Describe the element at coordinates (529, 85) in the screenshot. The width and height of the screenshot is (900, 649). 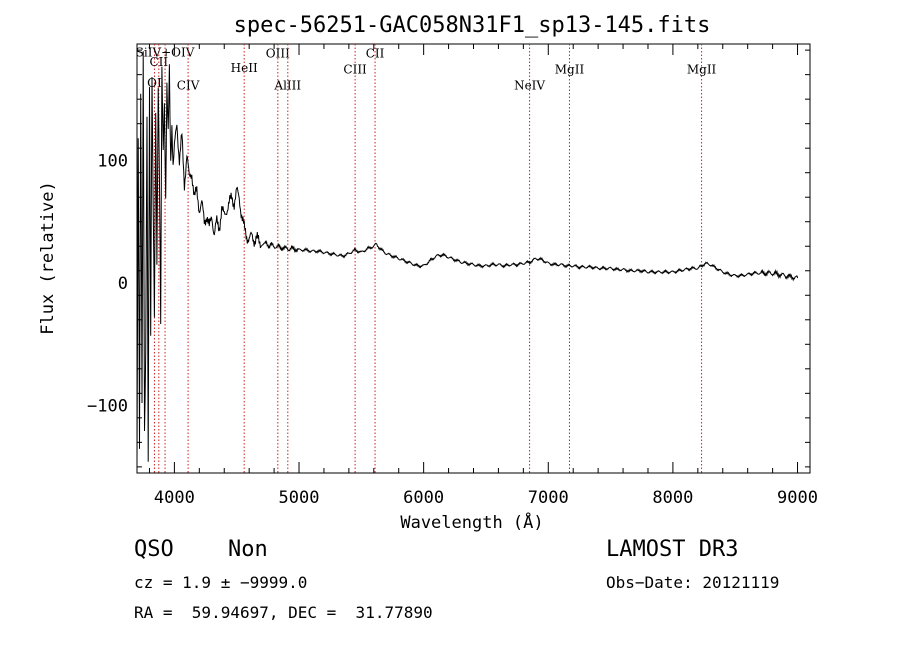
I see `emission-line-label: NeIV` at that location.